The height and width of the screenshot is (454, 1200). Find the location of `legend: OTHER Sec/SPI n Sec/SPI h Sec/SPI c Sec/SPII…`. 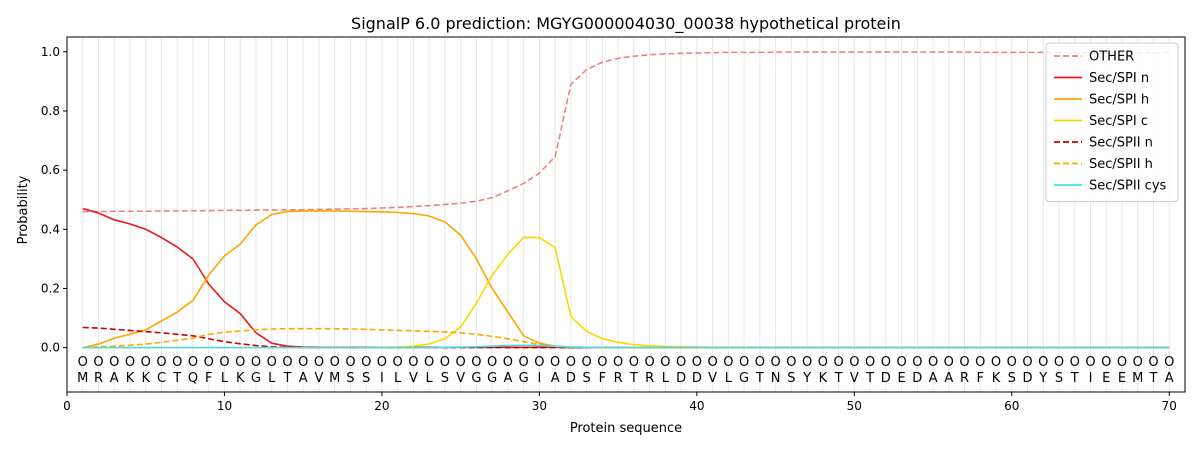

legend: OTHER Sec/SPI n Sec/SPI h Sec/SPI c Sec/SPII… is located at coordinates (1112, 122).